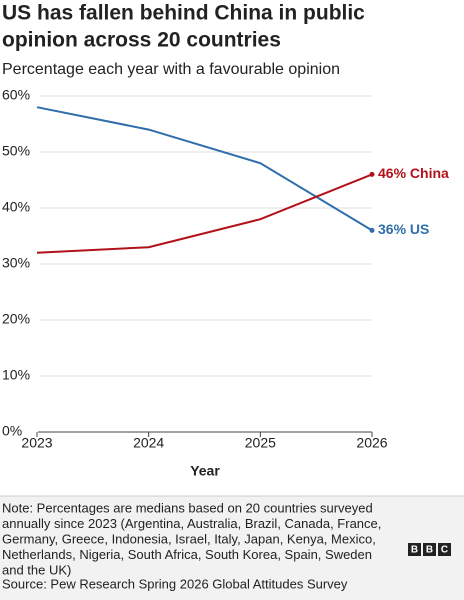 Image resolution: width=464 pixels, height=600 pixels. What do you see at coordinates (371, 443) in the screenshot?
I see `x-tick-label: 2026` at bounding box center [371, 443].